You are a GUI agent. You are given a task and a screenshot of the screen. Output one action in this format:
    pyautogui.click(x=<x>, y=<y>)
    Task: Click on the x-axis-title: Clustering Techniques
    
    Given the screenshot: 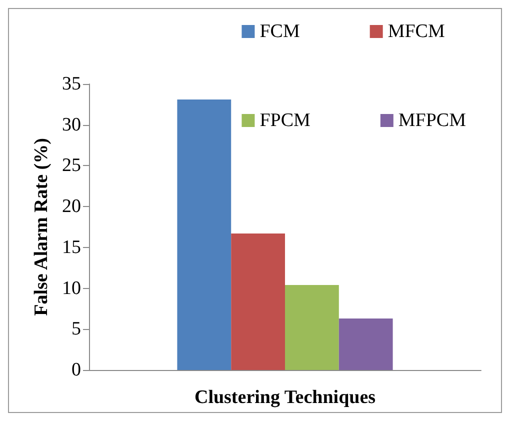 What is the action you would take?
    pyautogui.click(x=285, y=397)
    